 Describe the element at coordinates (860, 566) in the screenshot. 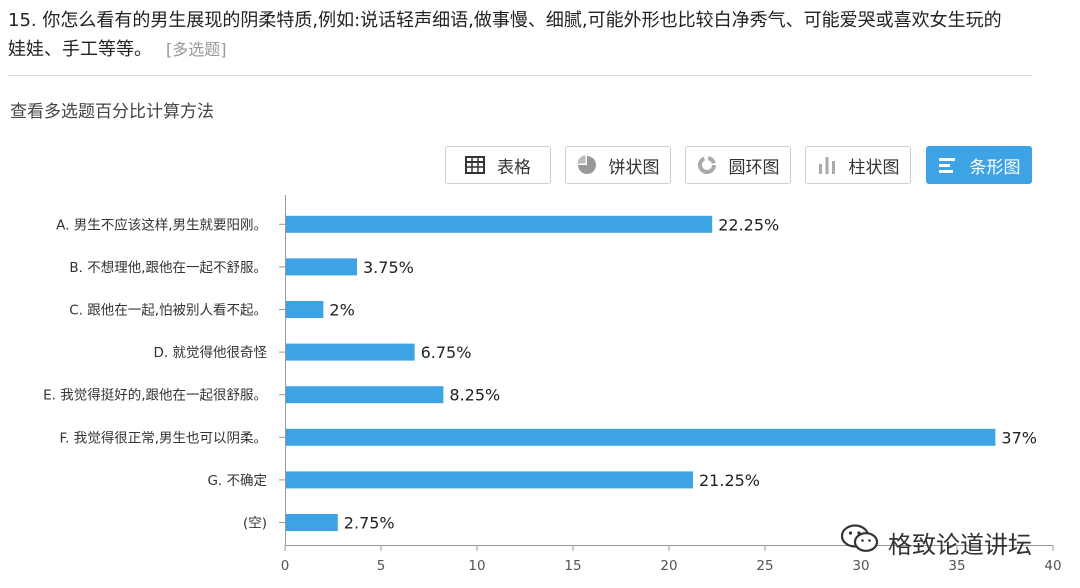

I see `x-tick-label: 30` at that location.